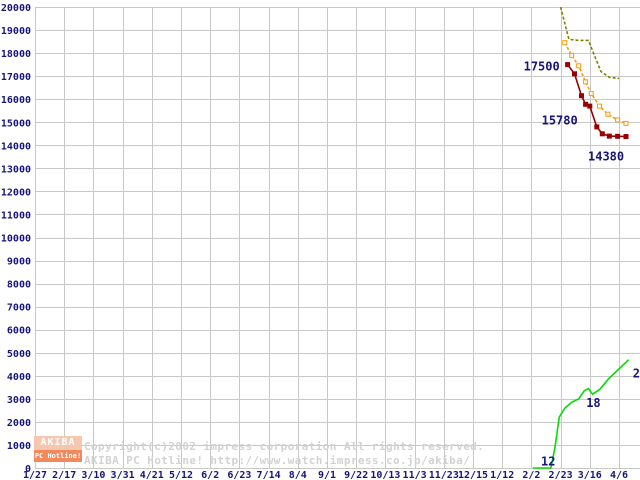 This screenshot has width=640, height=480. Describe the element at coordinates (636, 374) in the screenshot. I see `data-point-label: 24` at that location.